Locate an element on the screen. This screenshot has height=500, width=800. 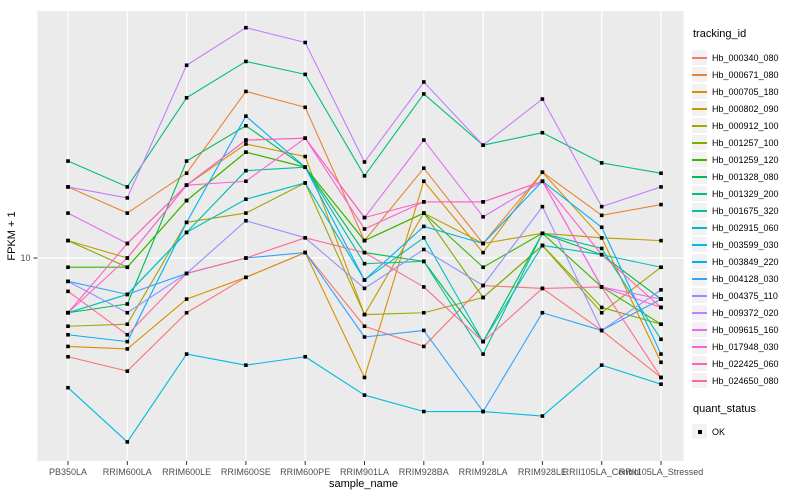
legend-title-quant-status: quant_status is located at coordinates (724, 409).